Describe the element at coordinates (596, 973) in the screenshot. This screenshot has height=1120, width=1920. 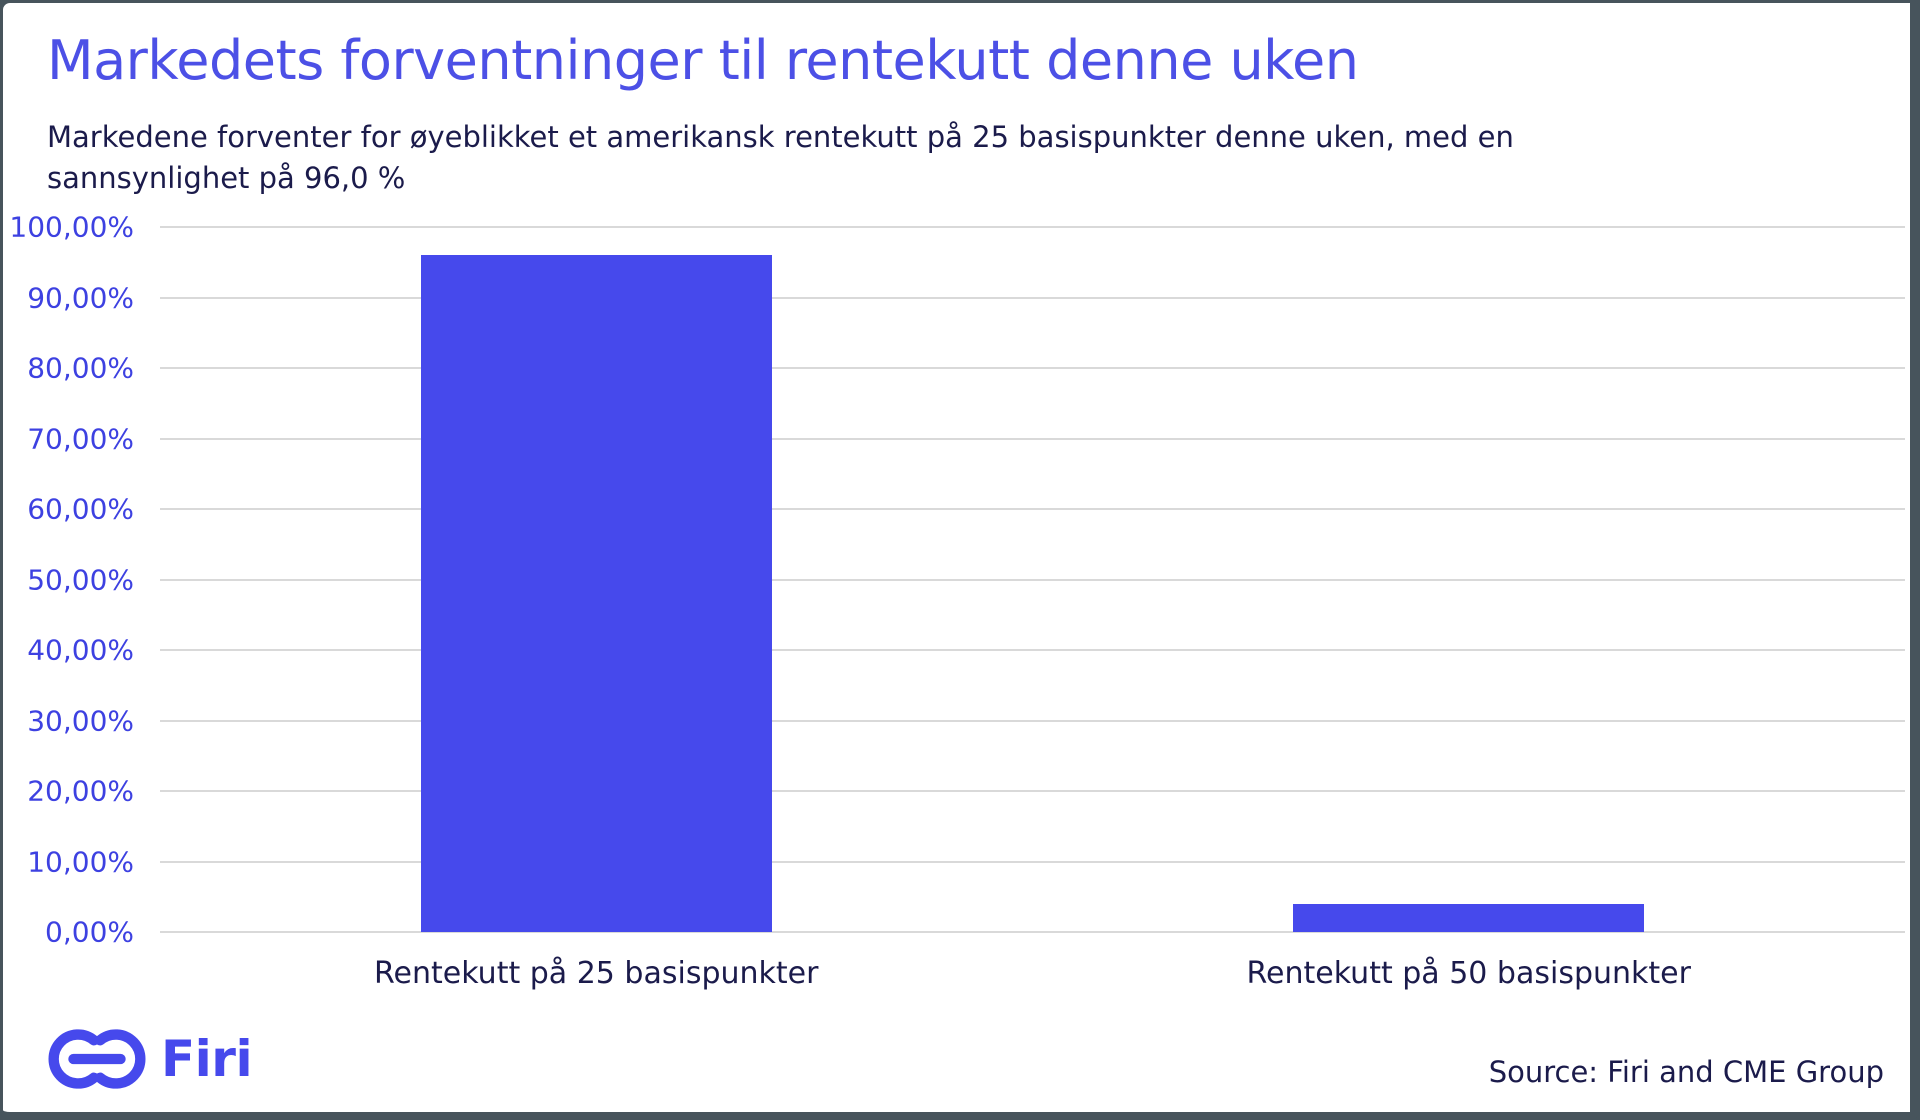
I see `x-axis-category-label: Rentekutt på 25 basispunkter` at that location.